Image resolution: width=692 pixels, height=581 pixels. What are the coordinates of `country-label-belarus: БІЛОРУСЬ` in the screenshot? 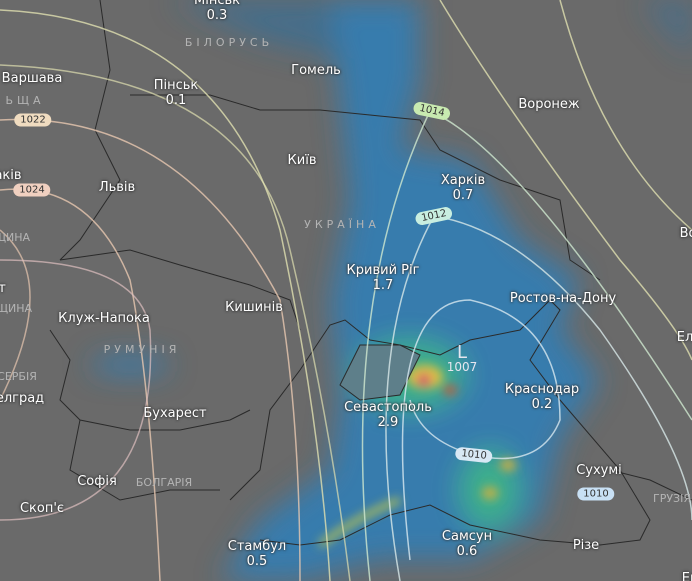 It's located at (229, 42).